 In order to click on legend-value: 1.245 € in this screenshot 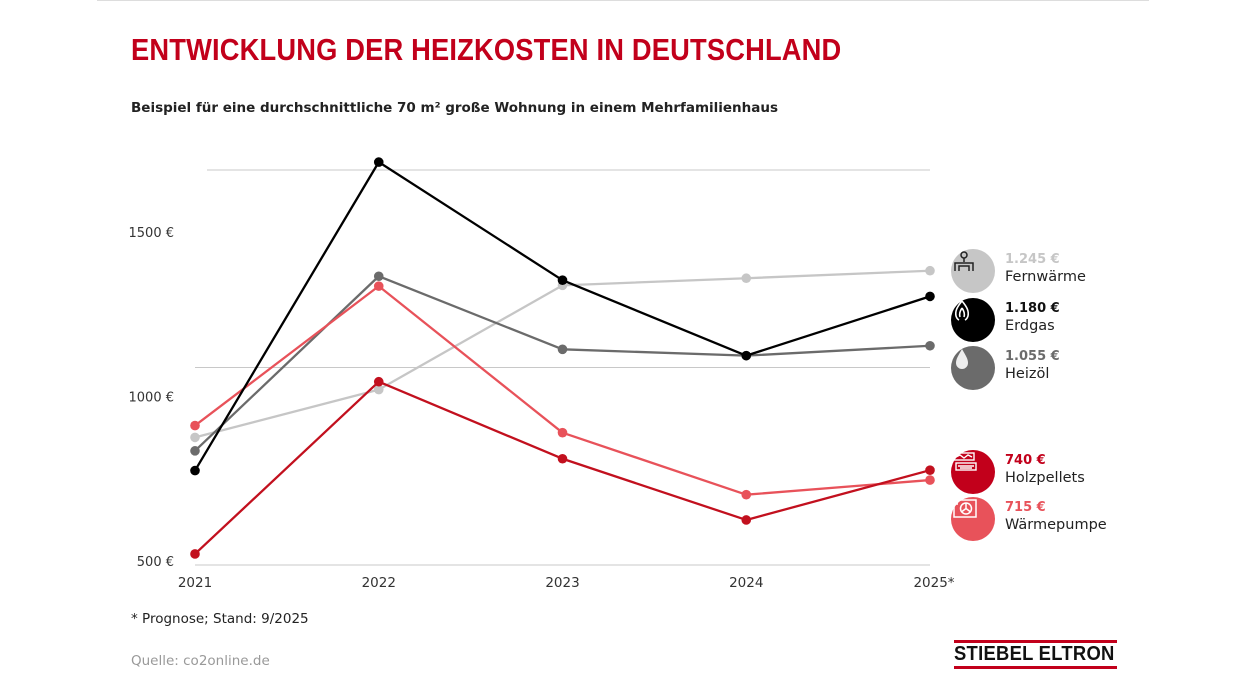, I will do `click(1032, 259)`.